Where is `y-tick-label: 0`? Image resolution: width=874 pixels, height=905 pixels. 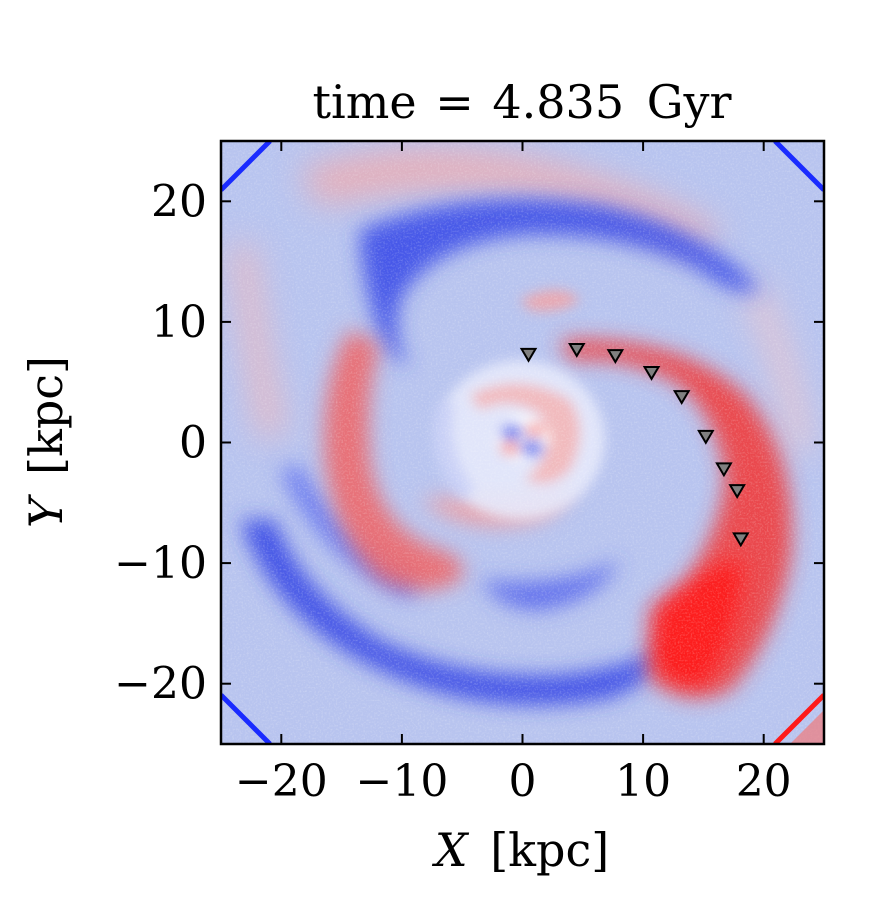 y-tick-label: 0 is located at coordinates (193, 443).